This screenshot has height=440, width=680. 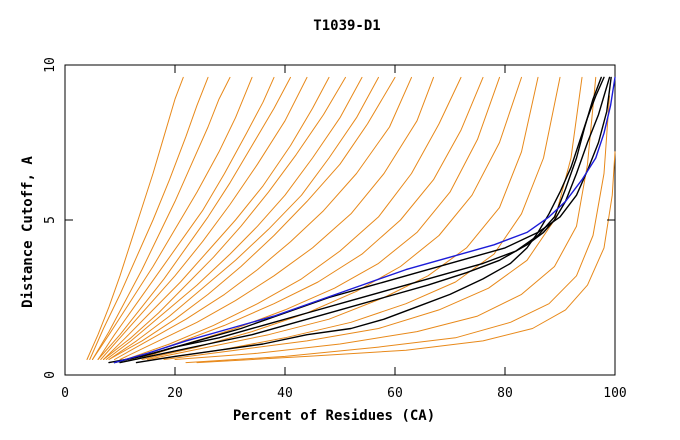 I want to click on y-tick-label-0: 0, so click(x=50, y=375).